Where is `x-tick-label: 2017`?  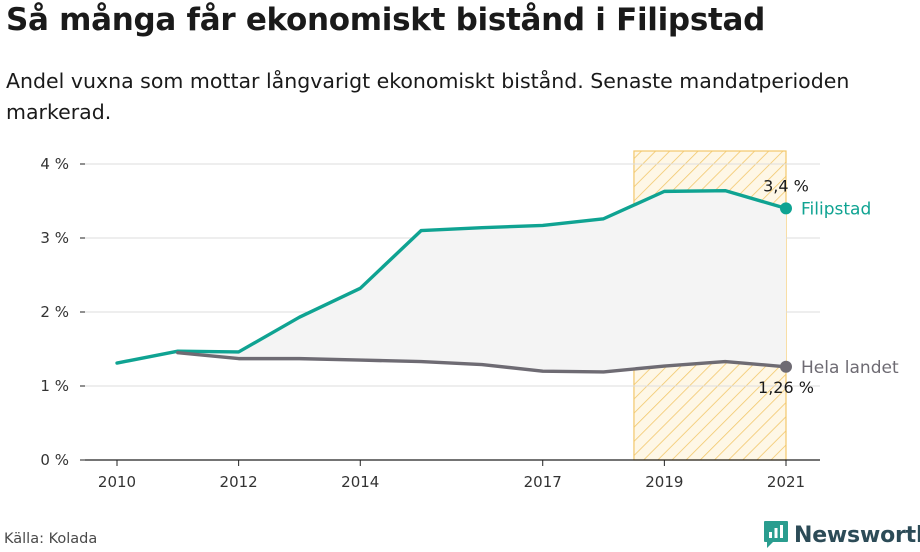
x-tick-label: 2017 is located at coordinates (543, 482).